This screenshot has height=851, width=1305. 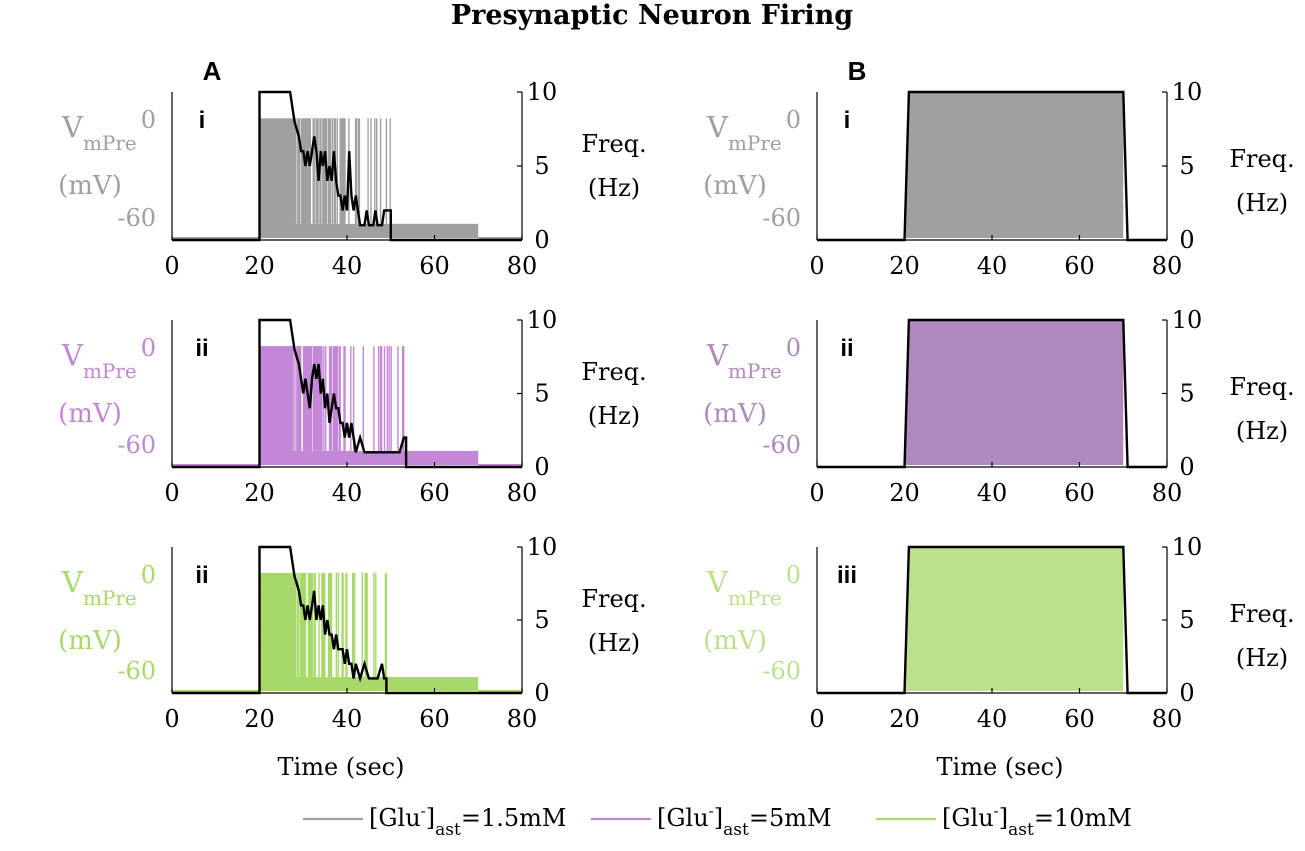 What do you see at coordinates (744, 587) in the screenshot?
I see `chart-5-vm-axis-label: VmPre` at bounding box center [744, 587].